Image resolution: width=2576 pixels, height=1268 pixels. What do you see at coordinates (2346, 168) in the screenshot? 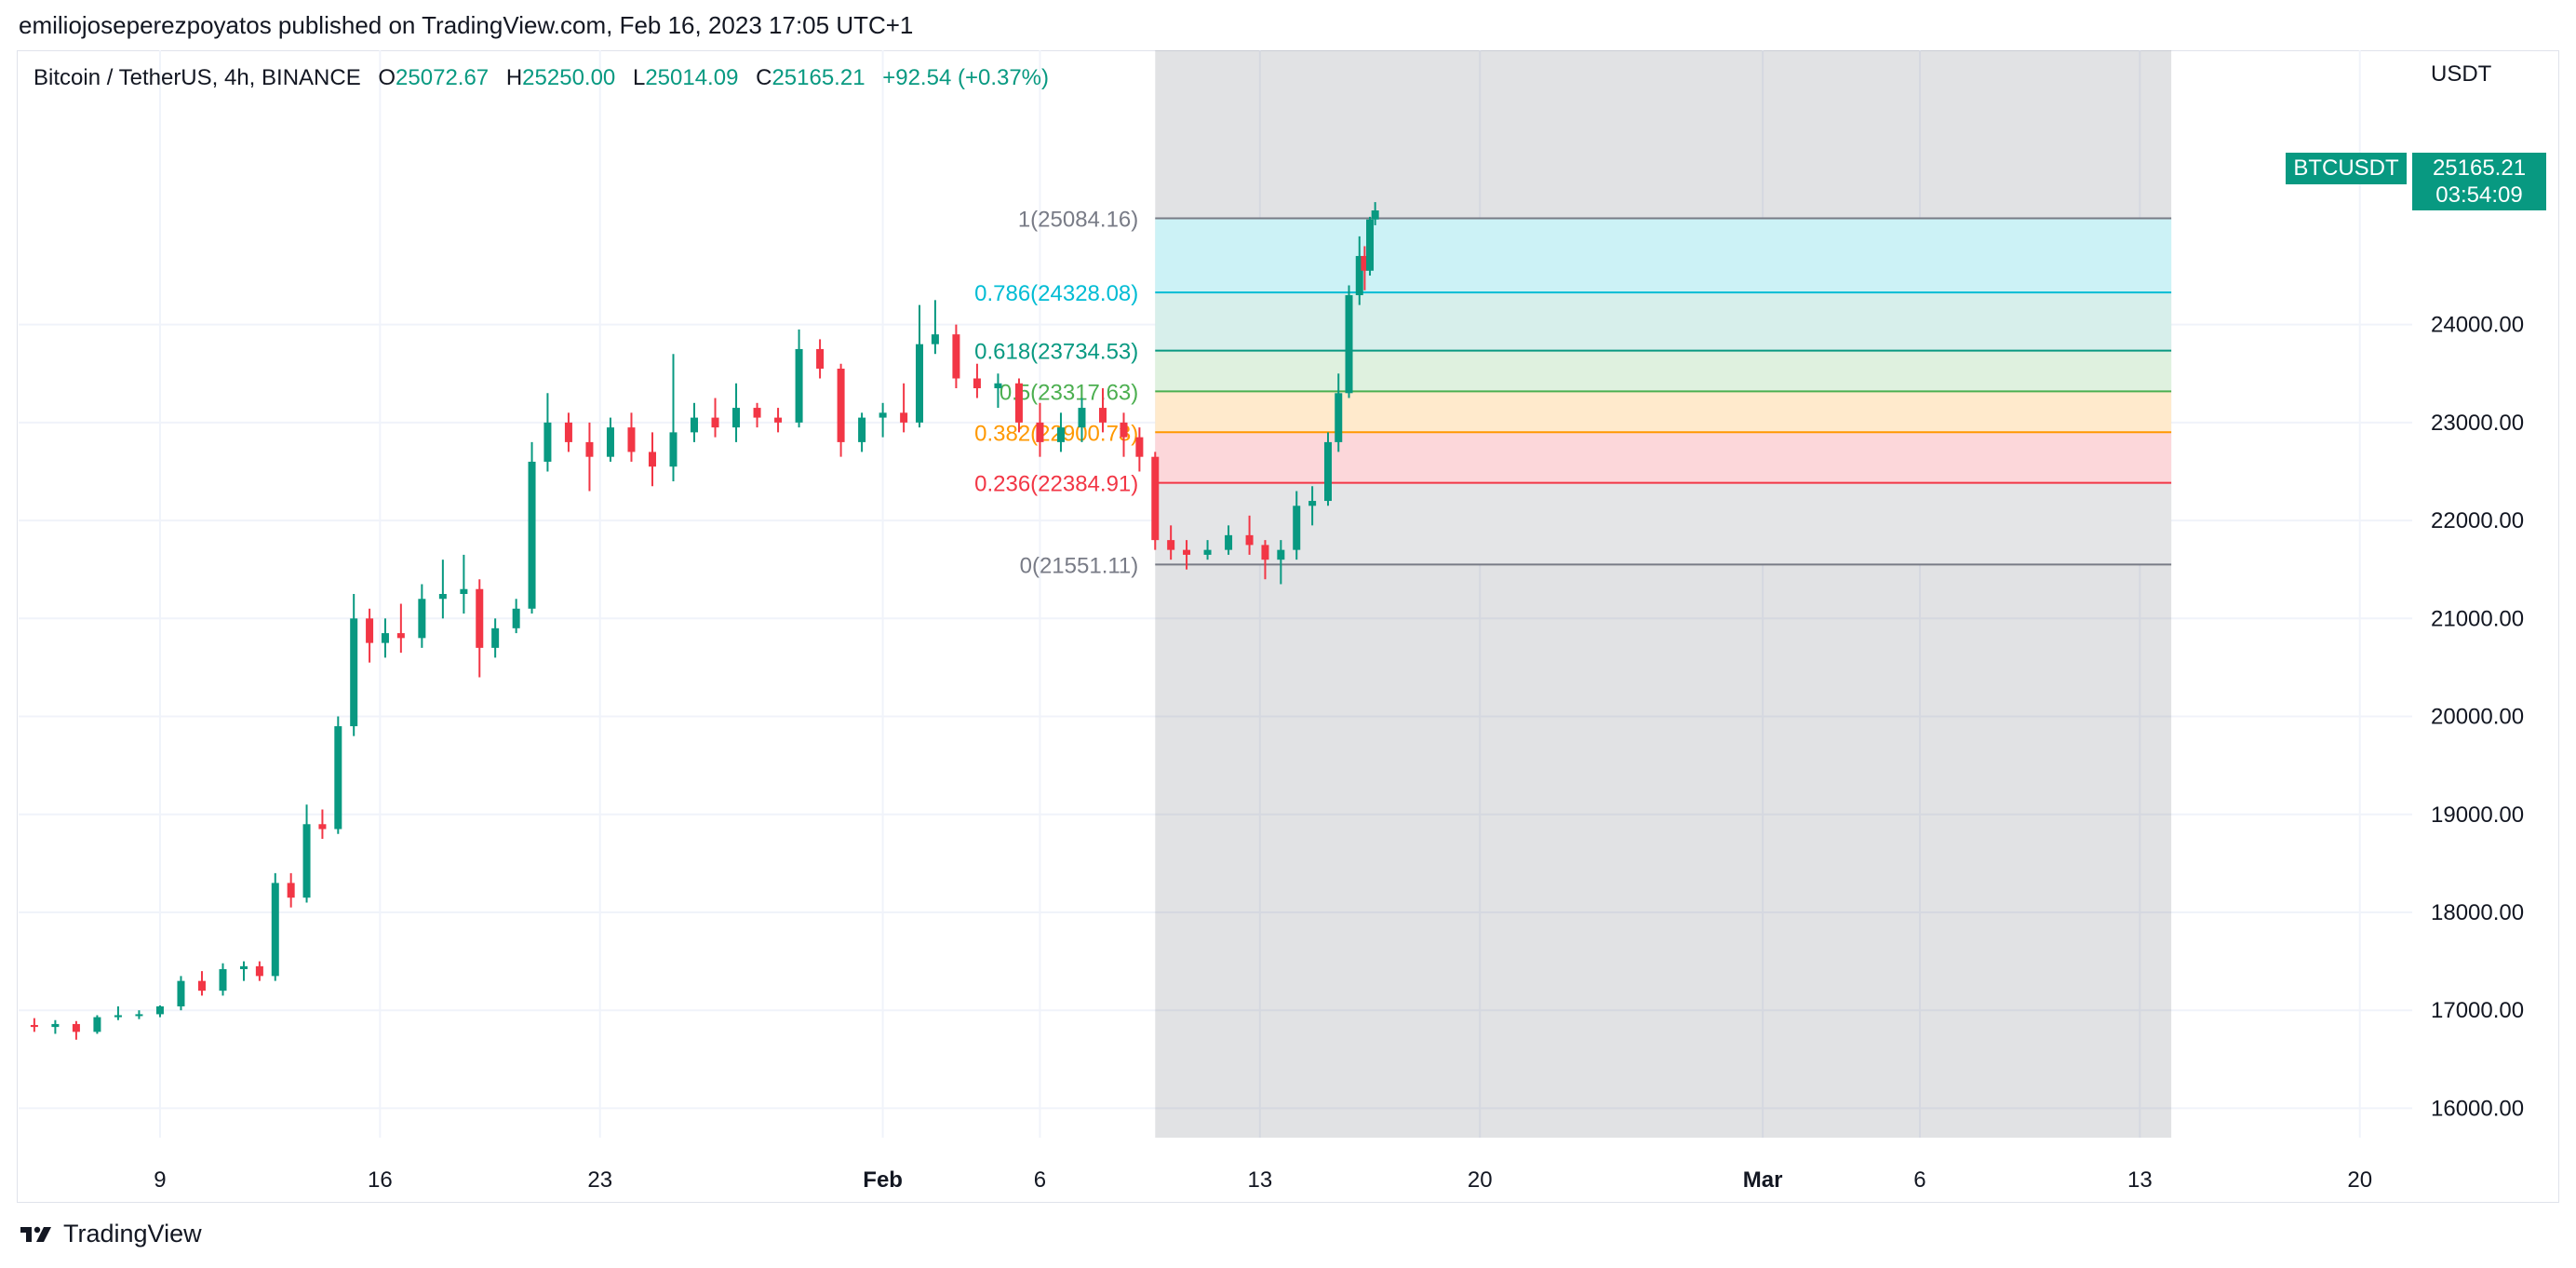
I see `symbol-price-tag: BTCUSDT` at bounding box center [2346, 168].